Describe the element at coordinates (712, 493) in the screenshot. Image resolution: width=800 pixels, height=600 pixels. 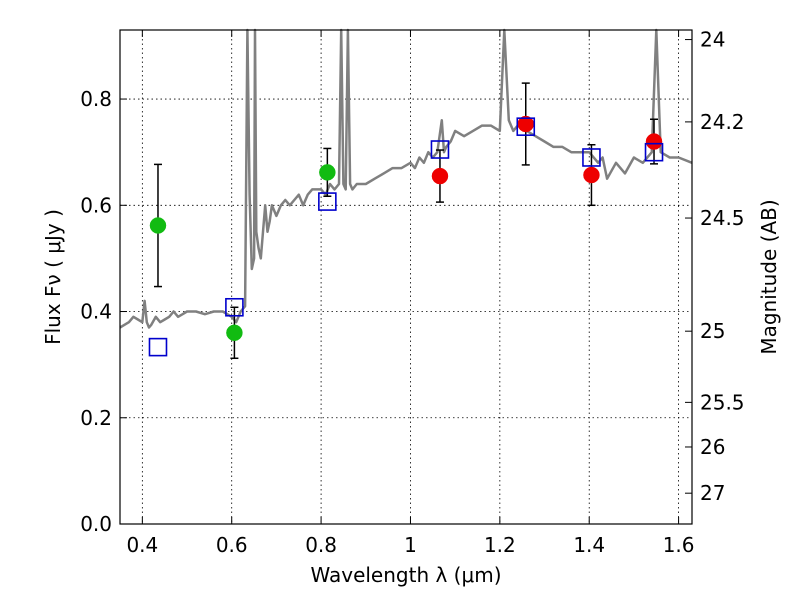
I see `right-tick-label: 27` at that location.